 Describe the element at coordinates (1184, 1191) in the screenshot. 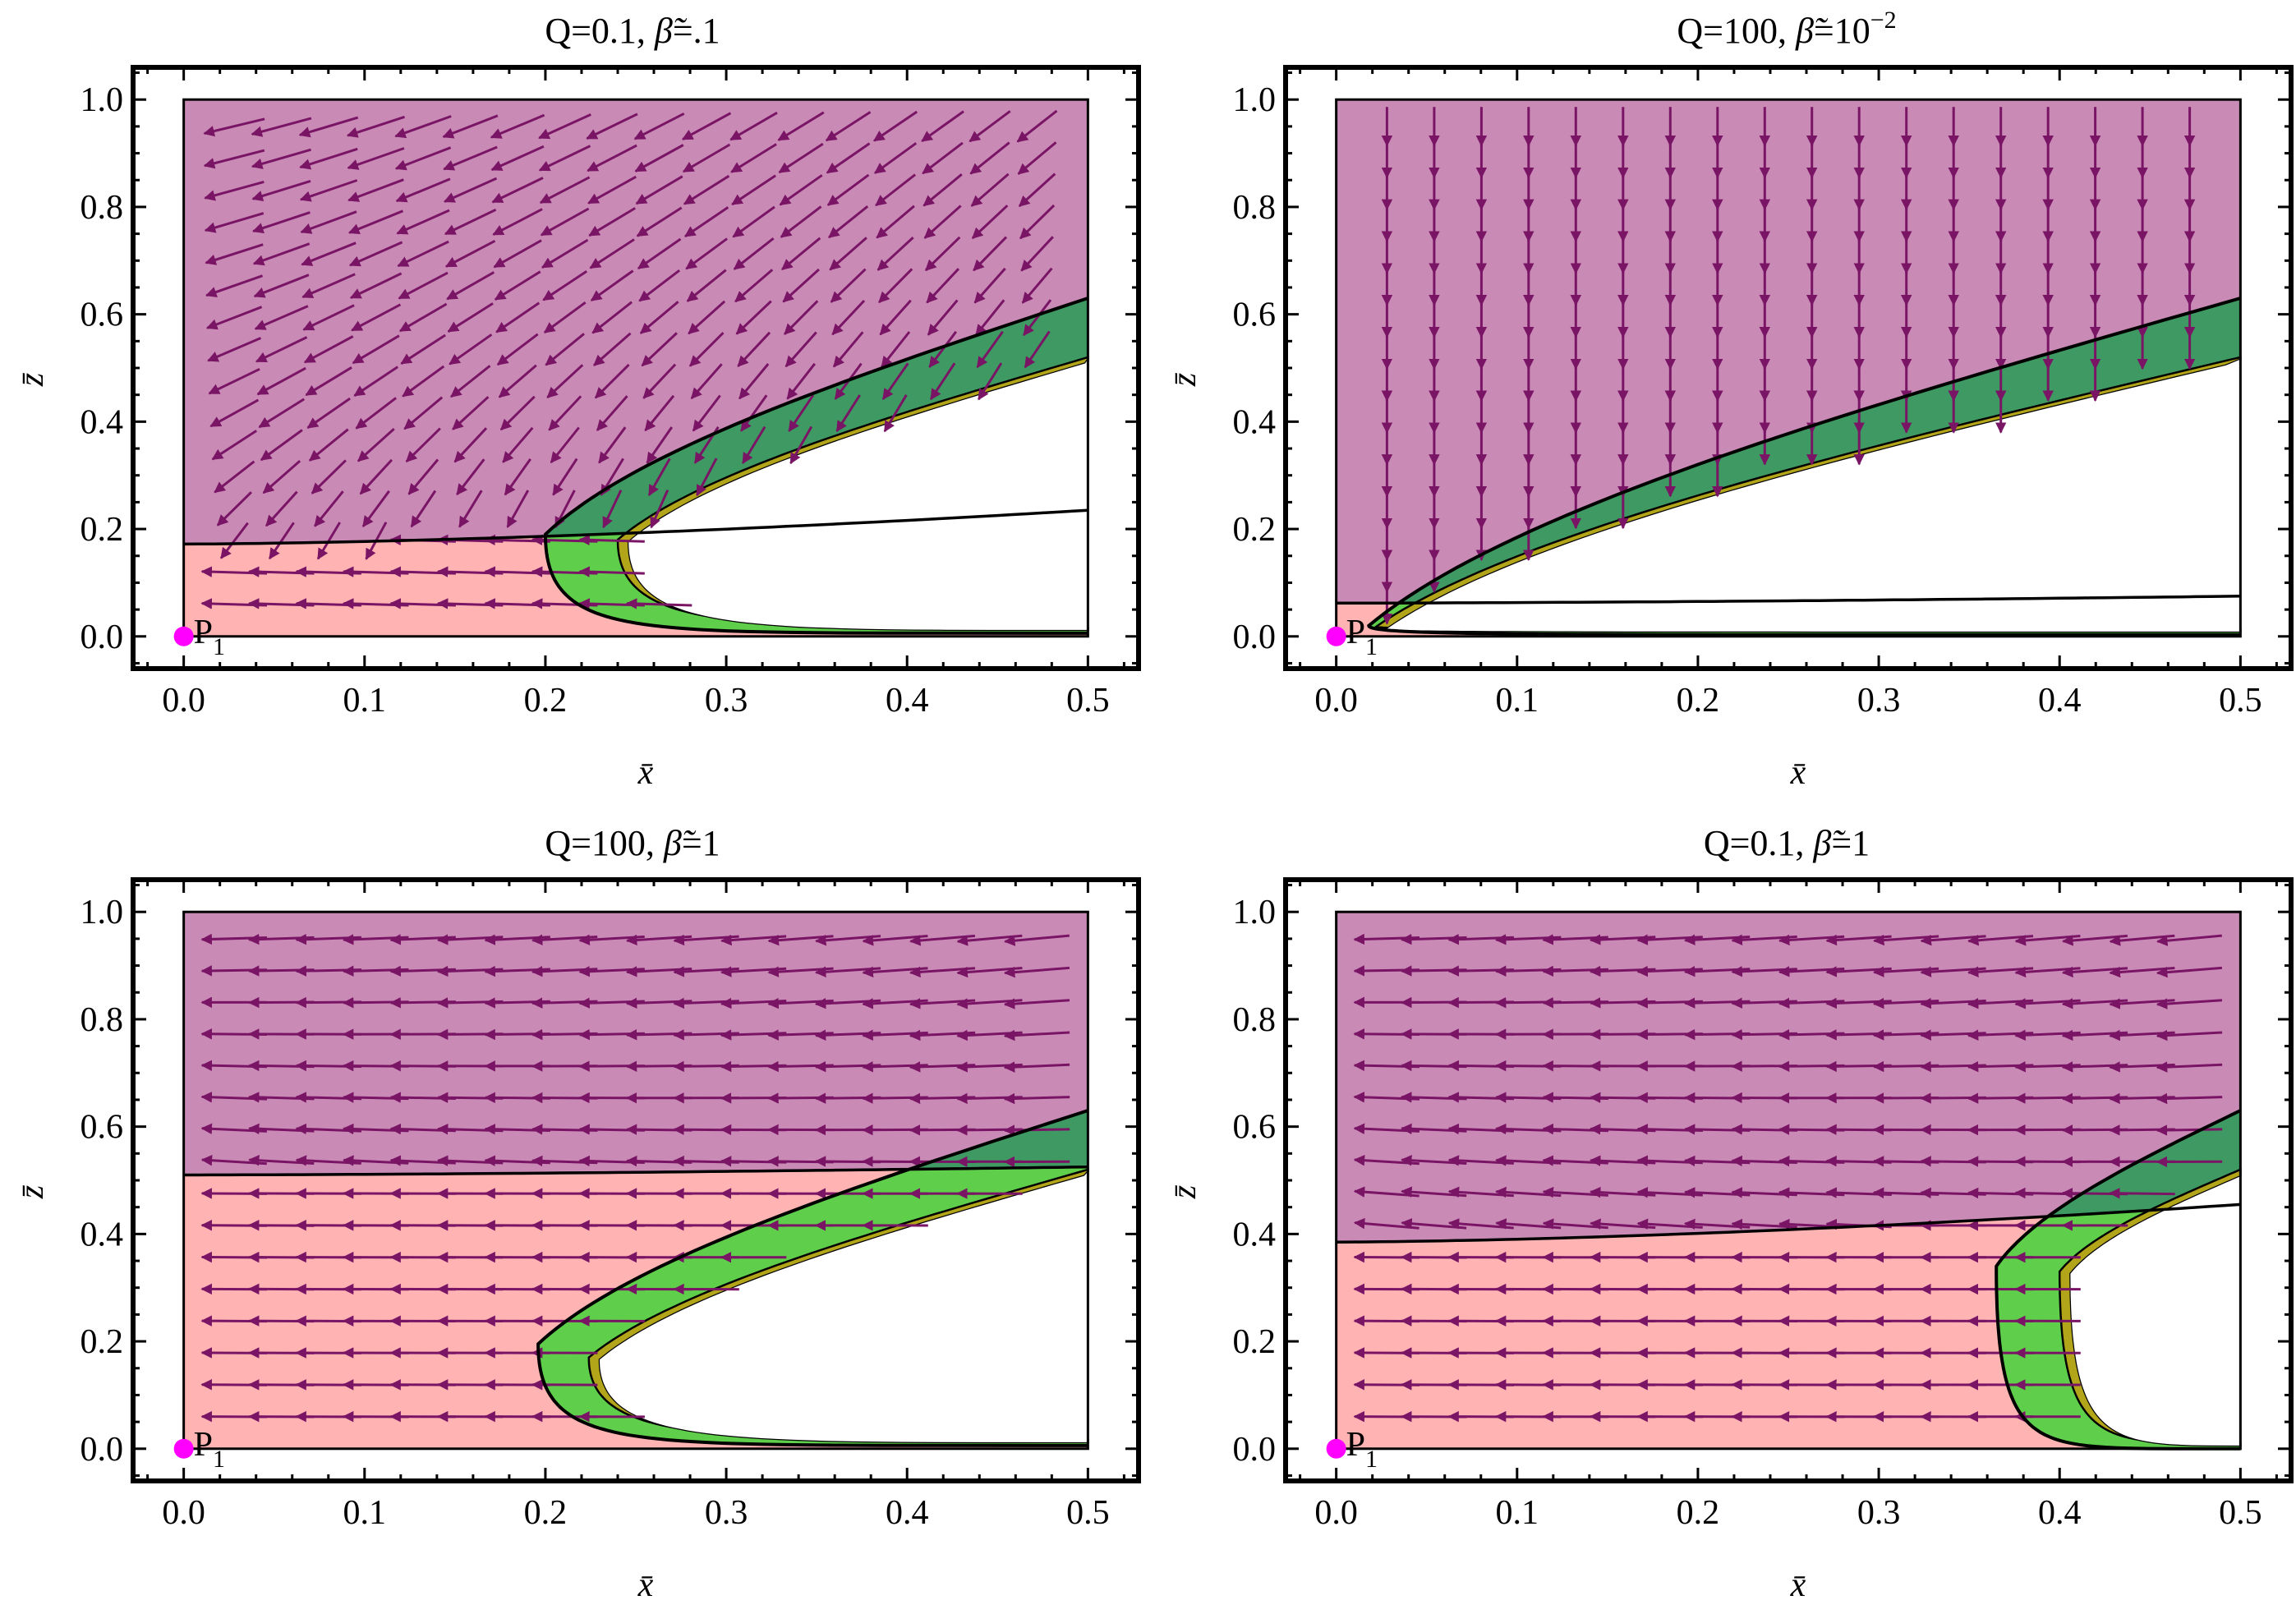

I see `y-axis-label: z̄` at that location.